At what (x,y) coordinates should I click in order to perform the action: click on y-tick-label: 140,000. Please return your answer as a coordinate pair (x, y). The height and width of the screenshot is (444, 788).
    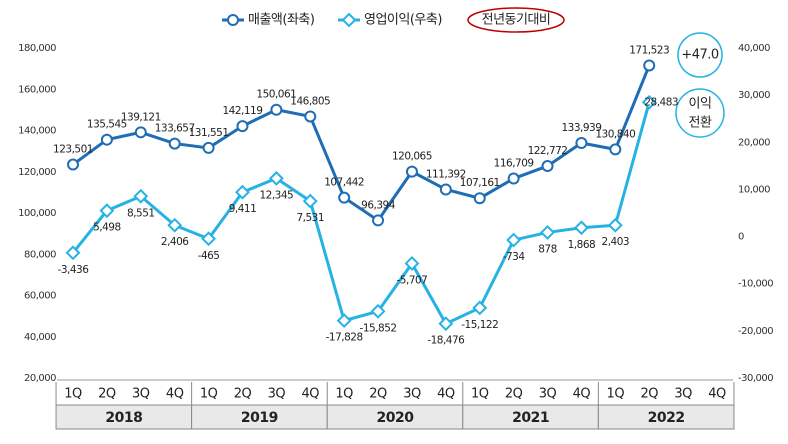
    Looking at the image, I should click on (37, 131).